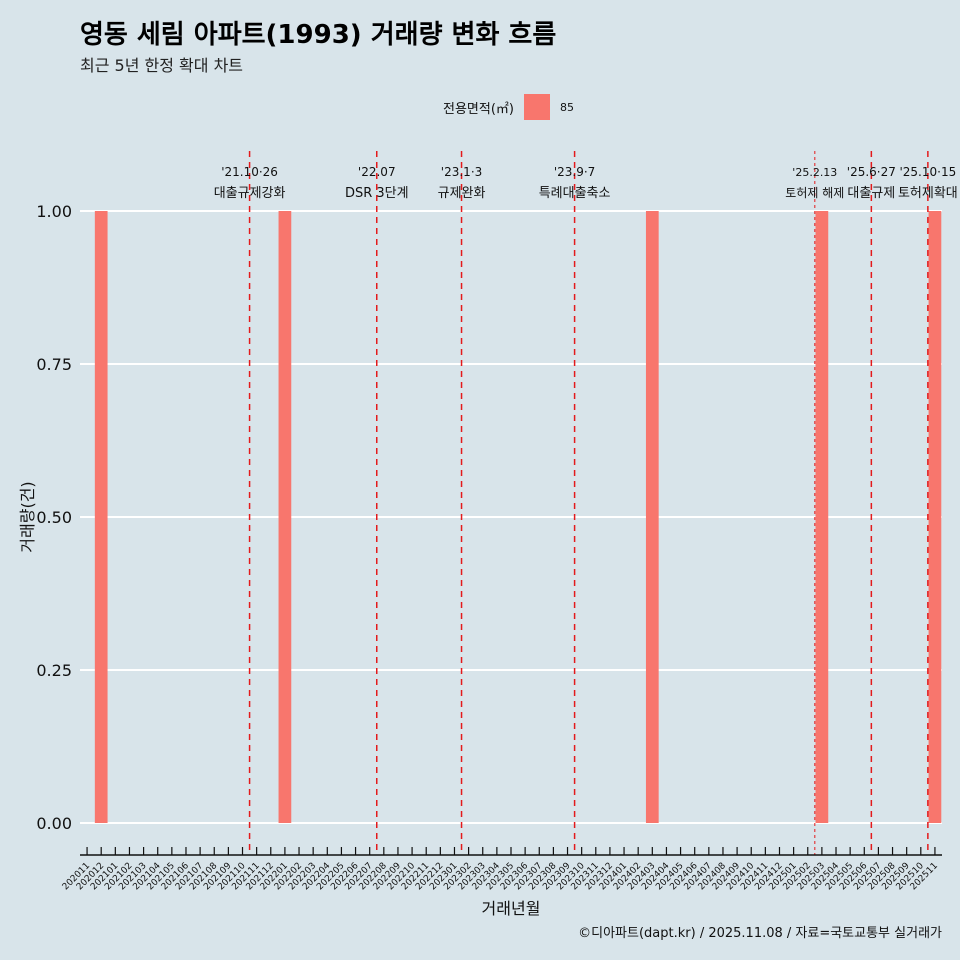 This screenshot has width=960, height=960. Describe the element at coordinates (162, 65) in the screenshot. I see `chart-subtitle: 최근 5년 한정 확대 차트` at that location.